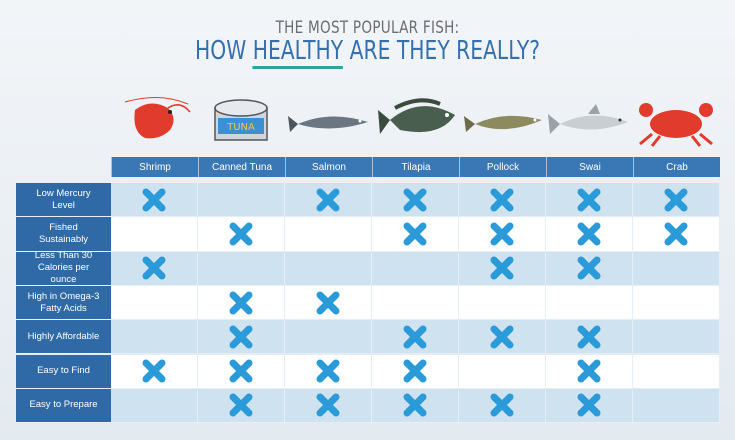 The height and width of the screenshot is (440, 735). What do you see at coordinates (63, 371) in the screenshot?
I see `row-label: Easy to Find` at bounding box center [63, 371].